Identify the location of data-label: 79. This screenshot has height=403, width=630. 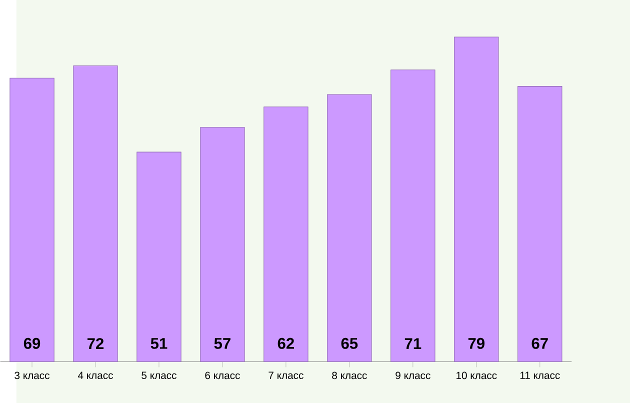
(476, 343).